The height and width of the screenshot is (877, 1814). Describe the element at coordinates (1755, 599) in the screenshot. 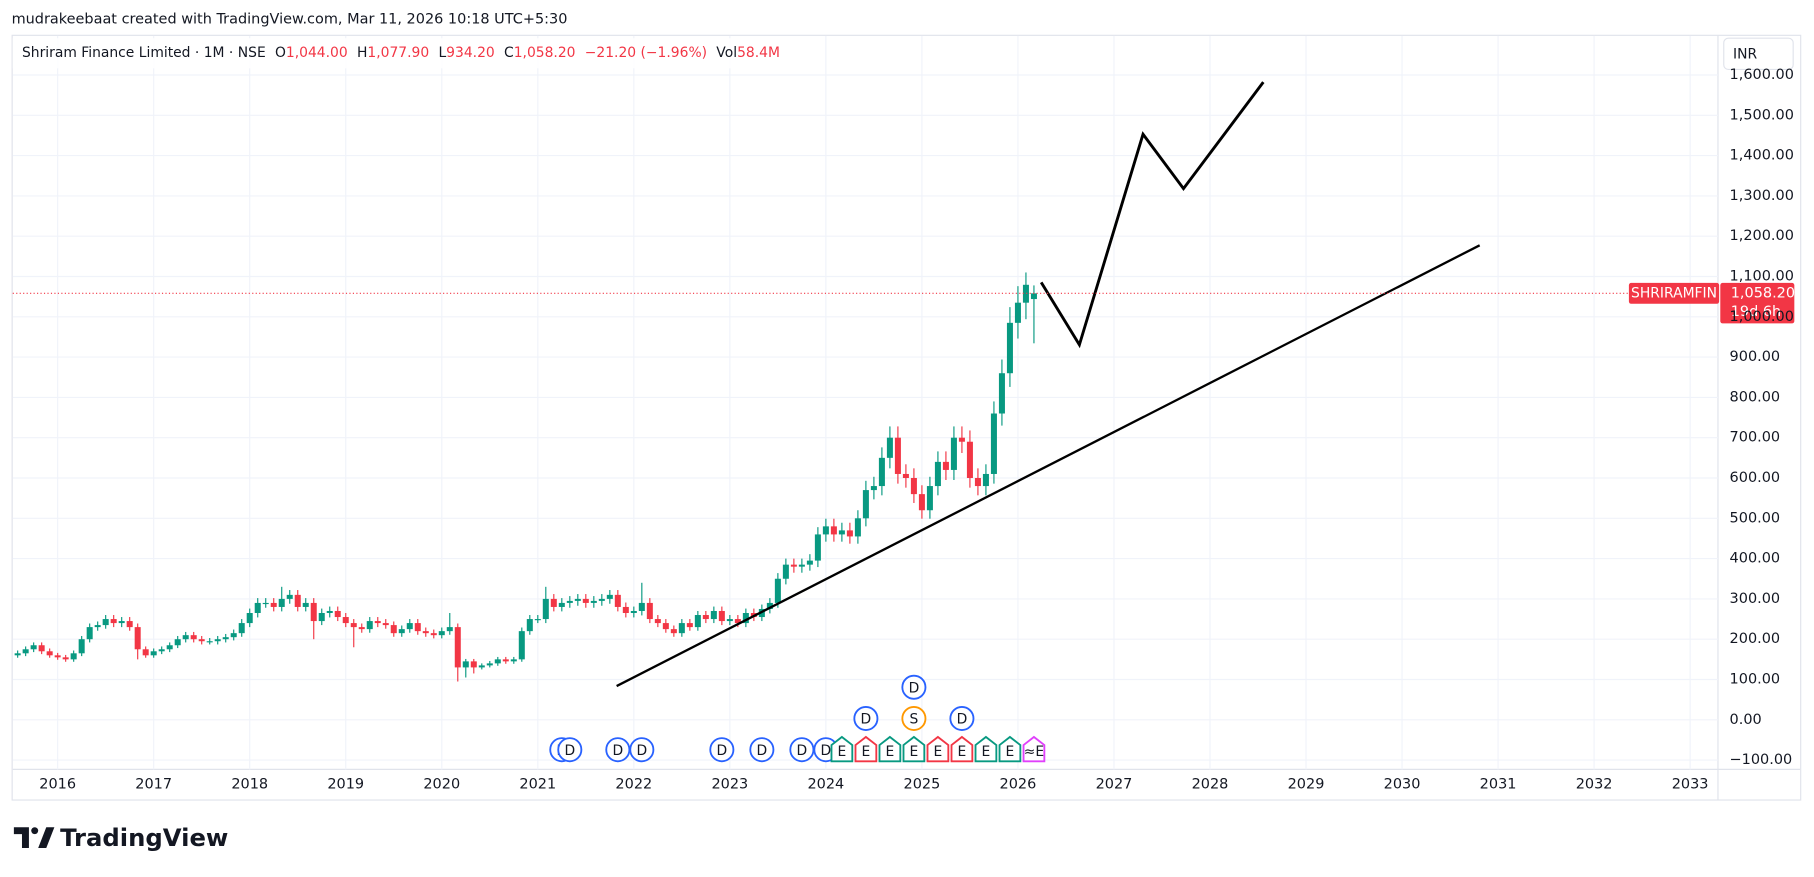

I see `y-tick-label: 300.00` at that location.